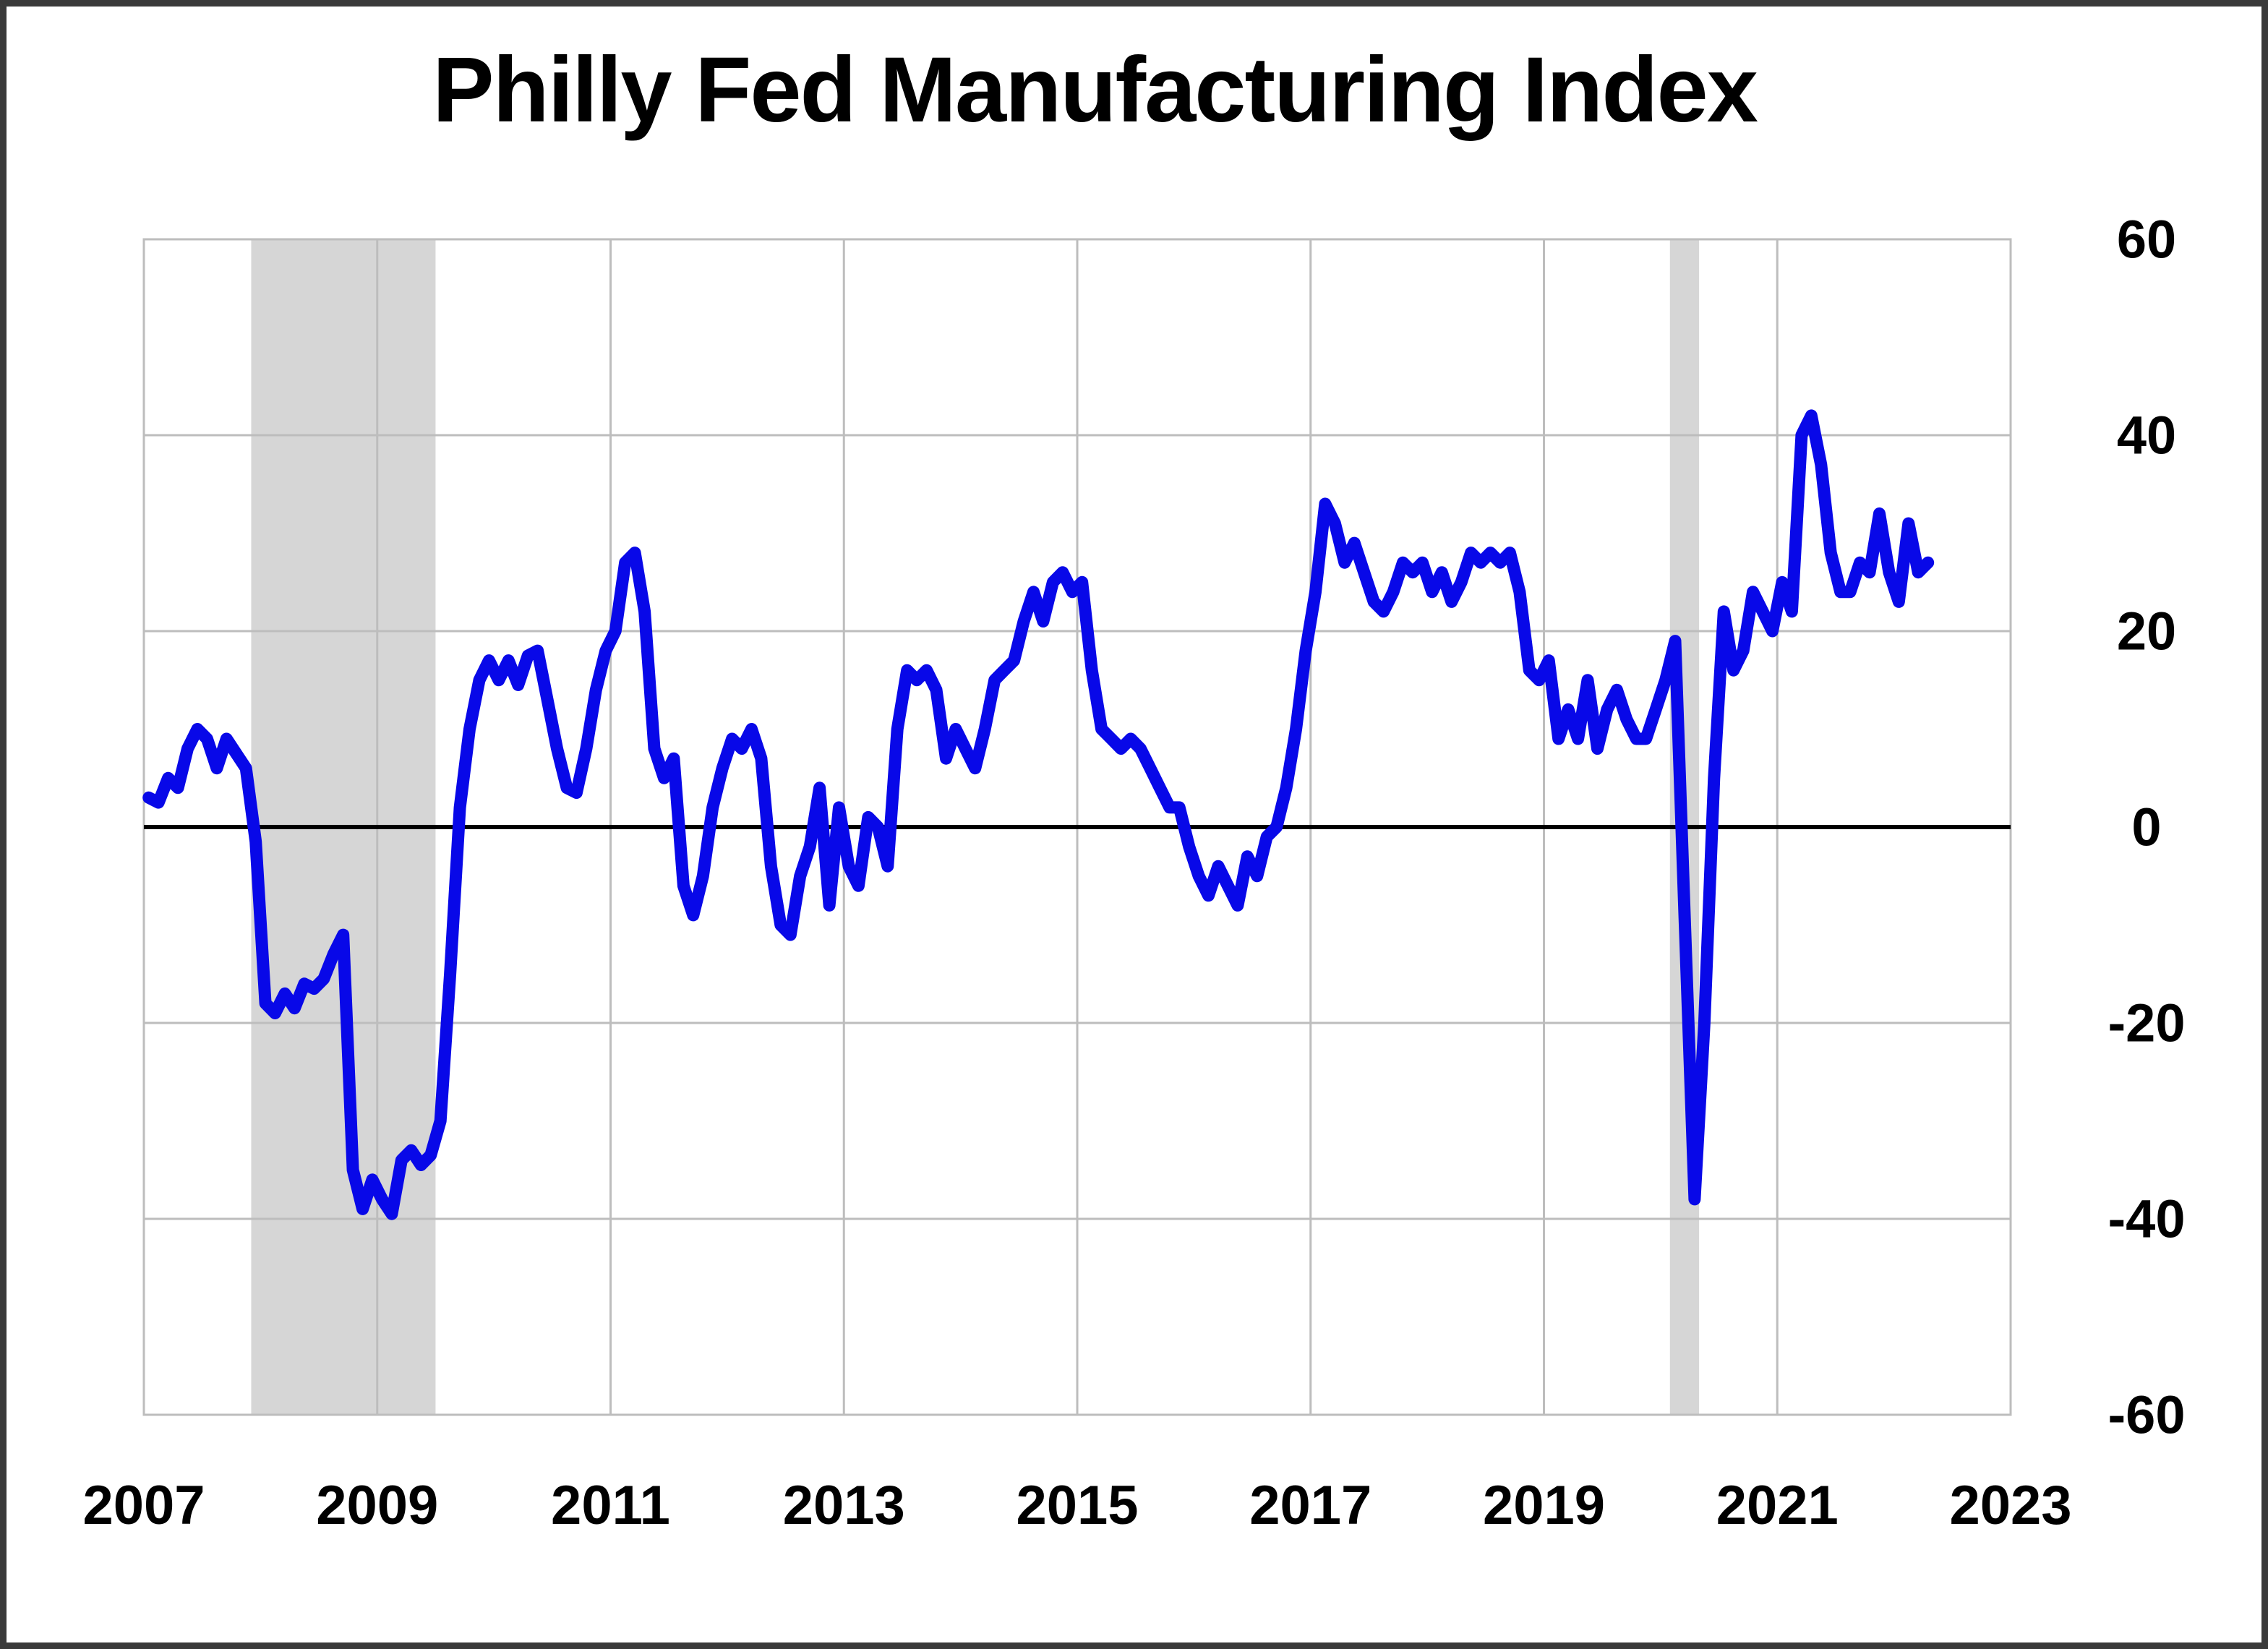 The height and width of the screenshot is (1649, 2268). I want to click on y-tick-label: -60, so click(2146, 1414).